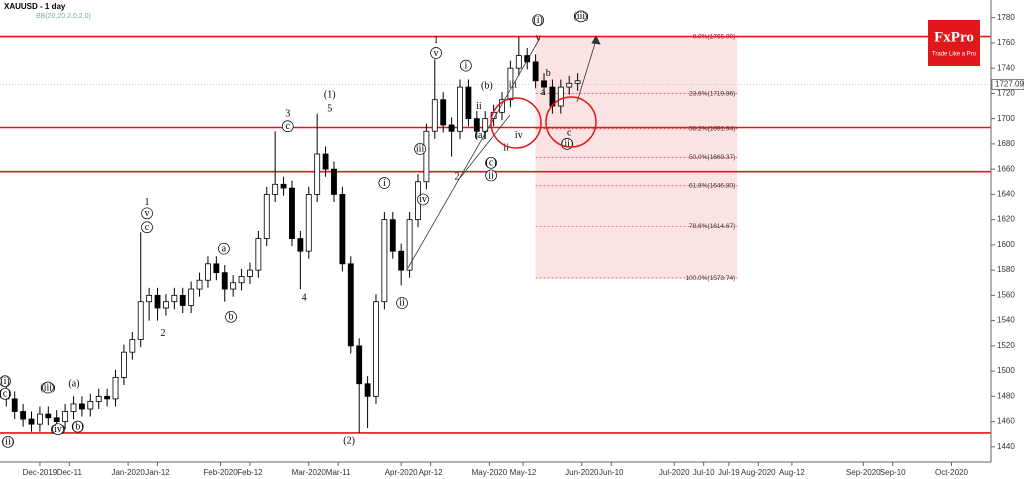 This screenshot has width=1024, height=479. Describe the element at coordinates (893, 472) in the screenshot. I see `x-tick-label: Sep-10` at that location.